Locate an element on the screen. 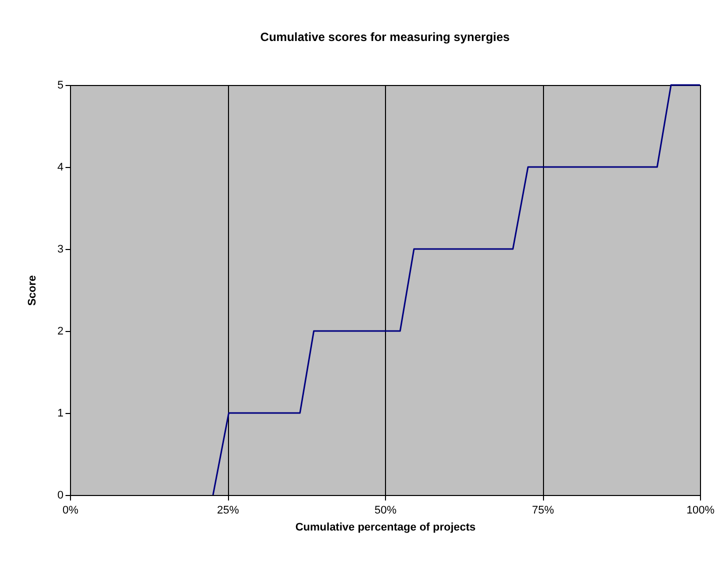  chart-title: Cumulative scores for measuring synergies is located at coordinates (385, 37).